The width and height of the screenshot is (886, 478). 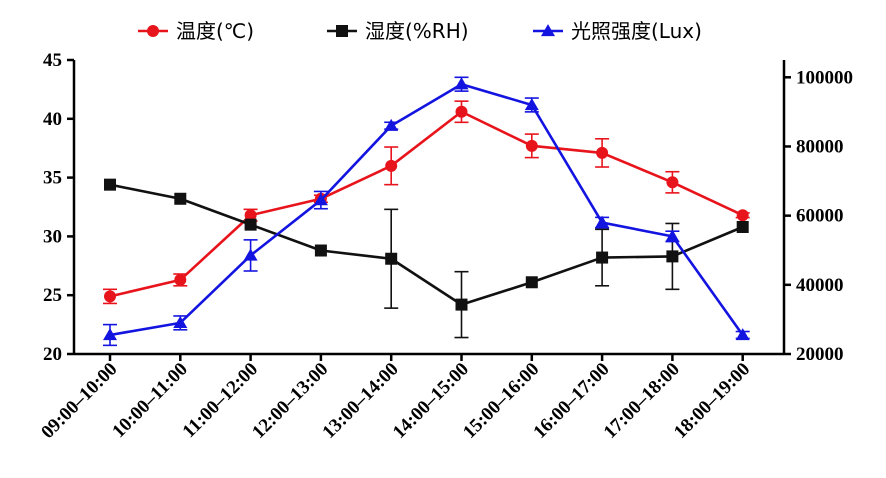 I want to click on y-right-tick-label: 20000, so click(x=820, y=354).